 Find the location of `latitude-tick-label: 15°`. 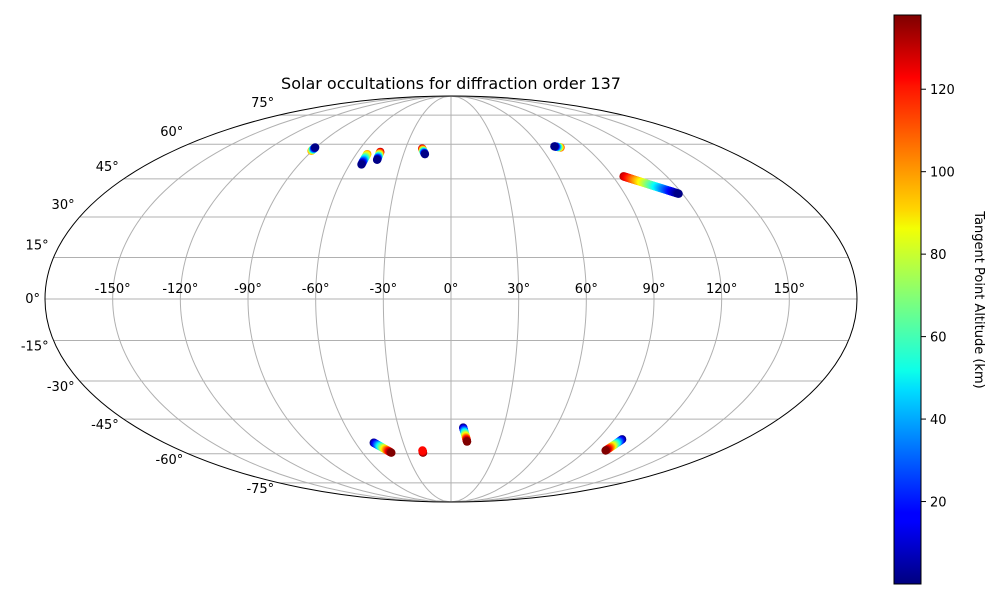

latitude-tick-label: 15° is located at coordinates (37, 245).